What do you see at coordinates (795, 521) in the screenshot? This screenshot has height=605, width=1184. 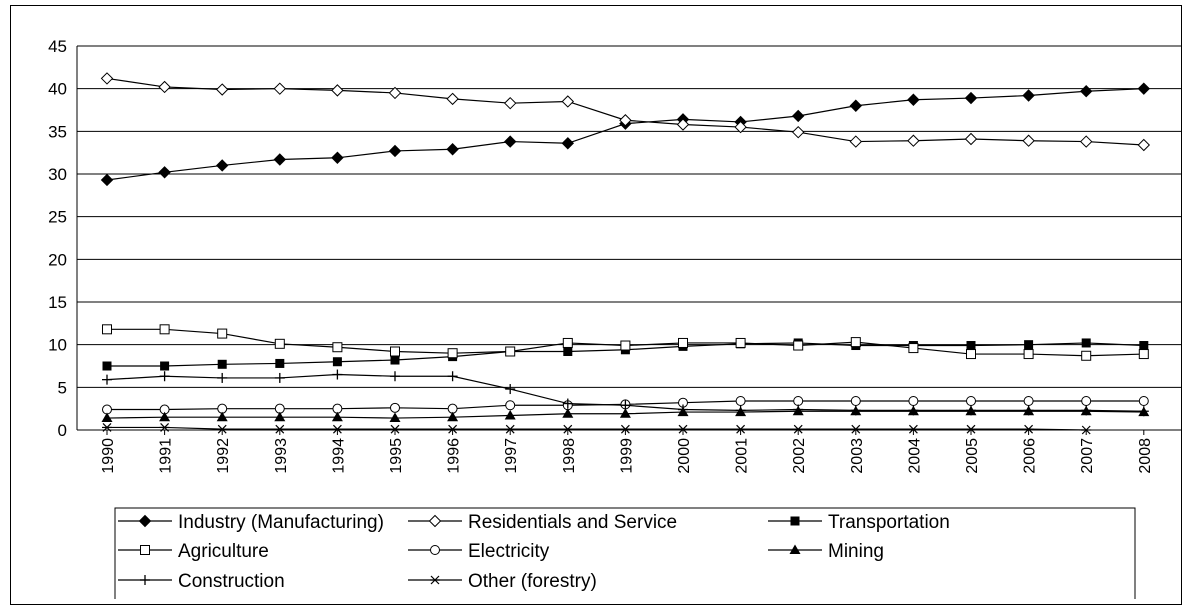 I see `legend-marker-transportation` at bounding box center [795, 521].